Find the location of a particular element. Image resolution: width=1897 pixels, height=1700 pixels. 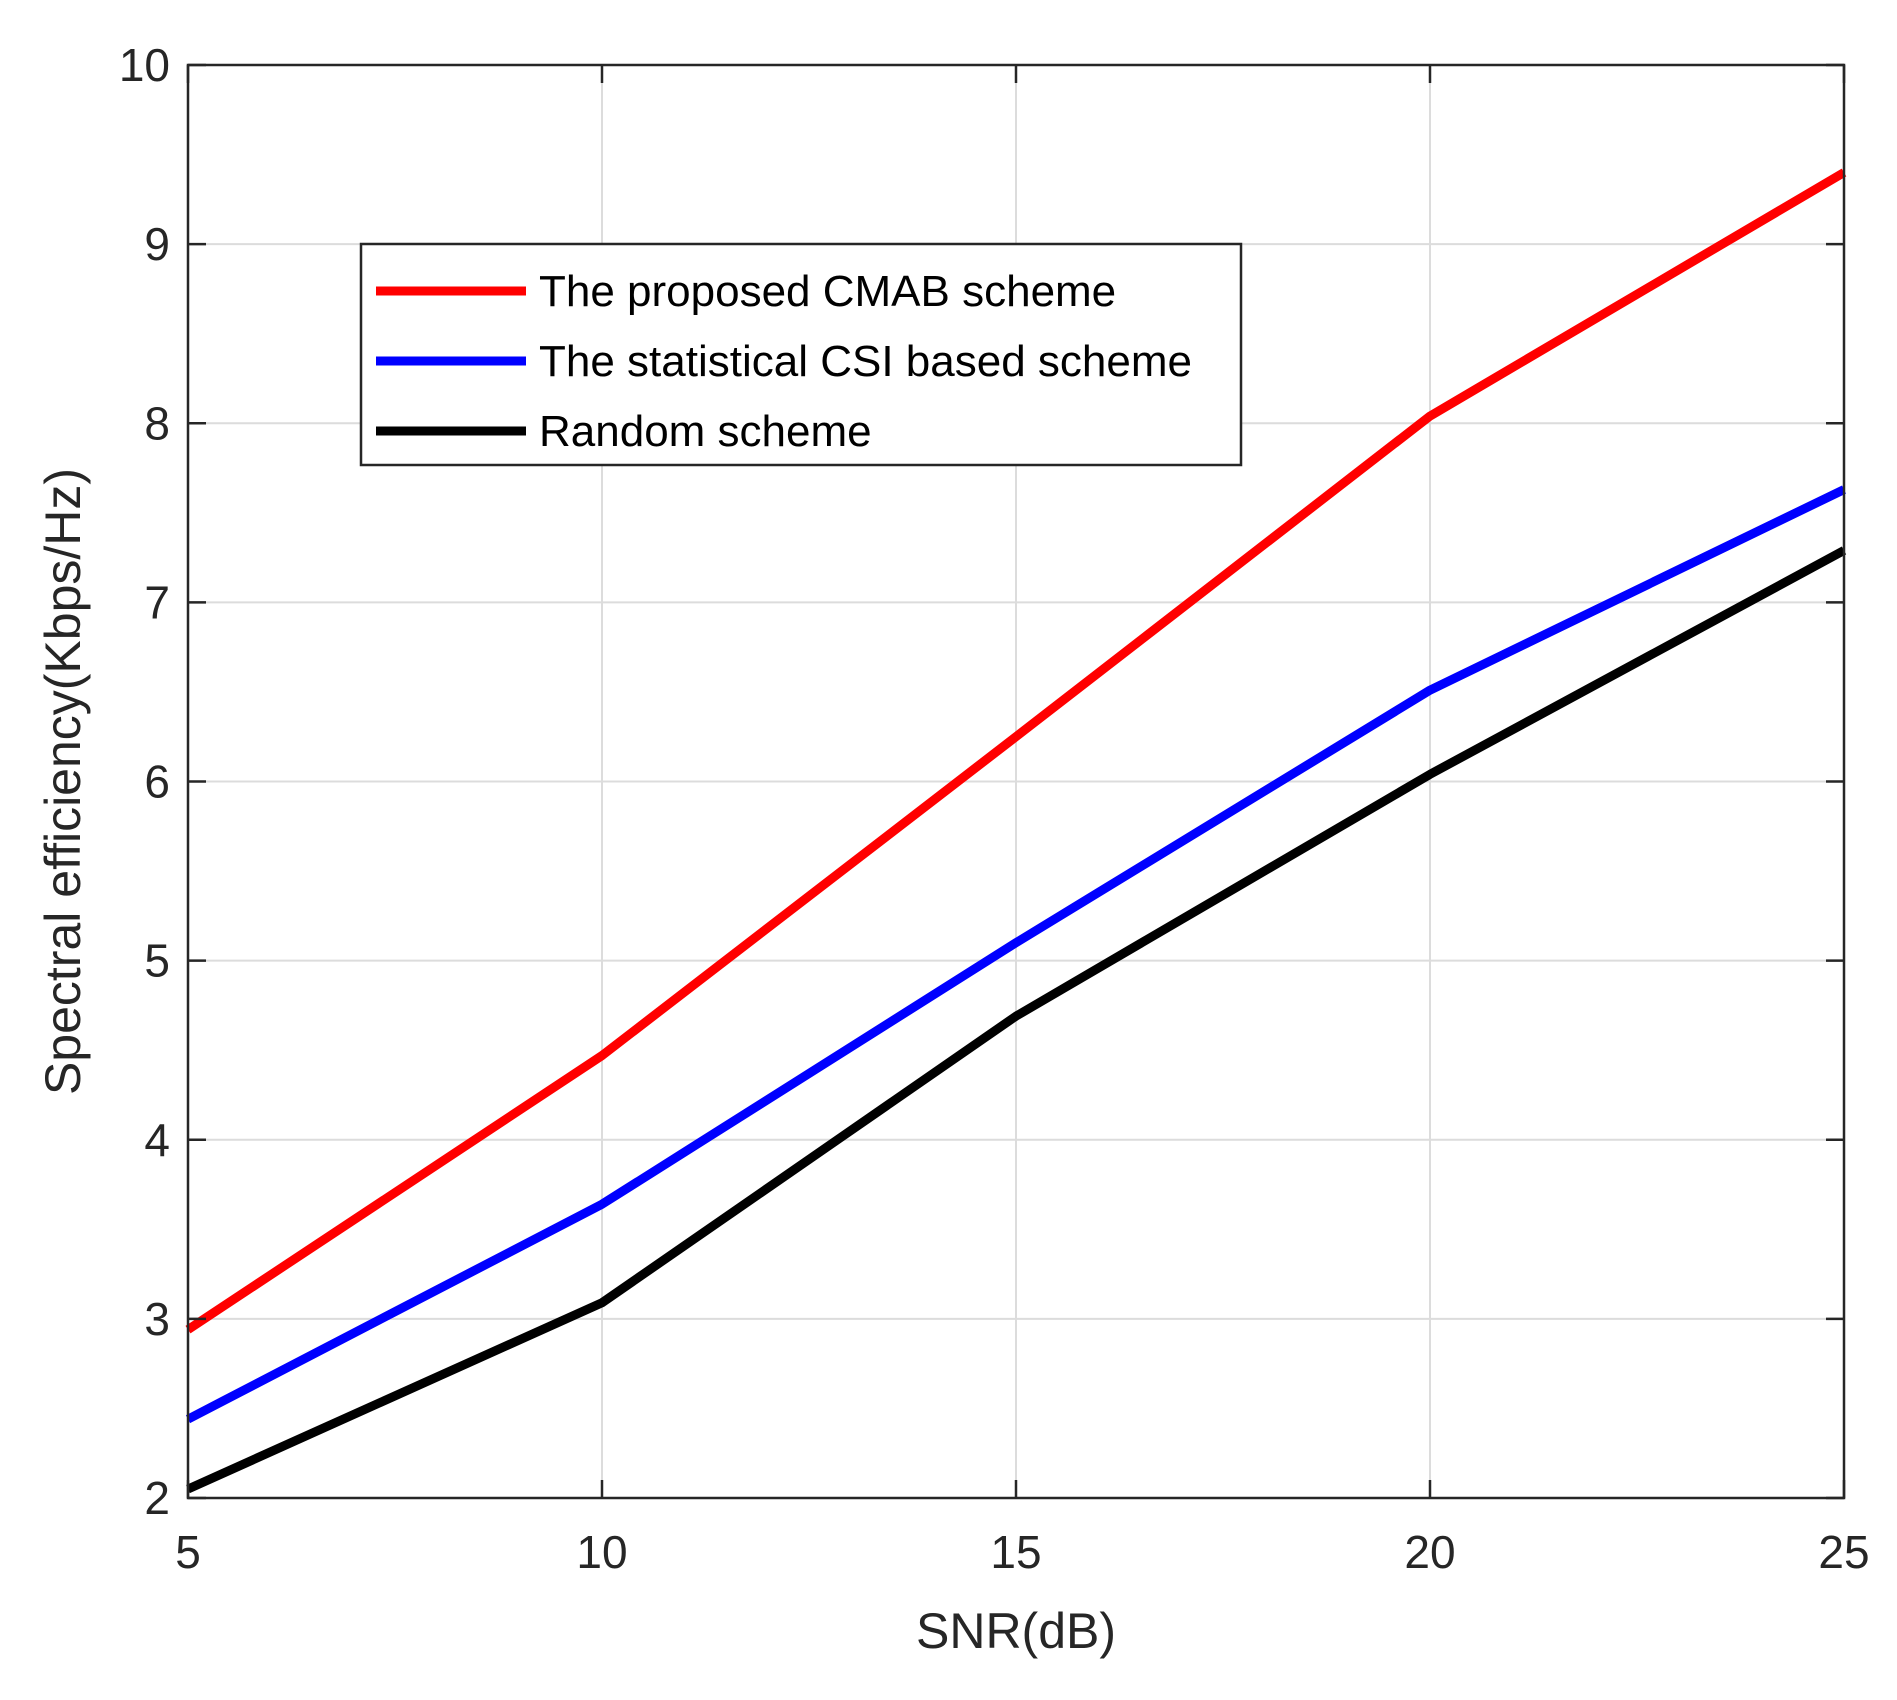

x-tick-label: 15 is located at coordinates (1015, 1552).